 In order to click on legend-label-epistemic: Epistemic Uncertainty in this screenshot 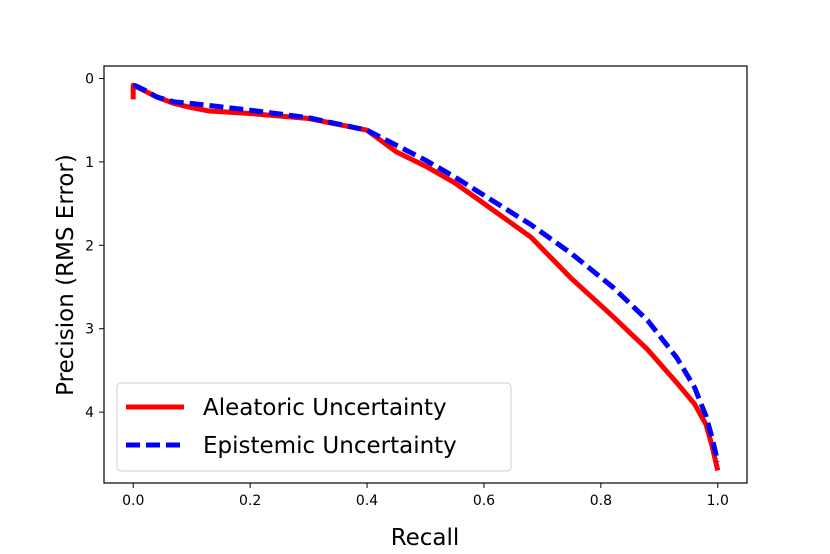, I will do `click(330, 446)`.